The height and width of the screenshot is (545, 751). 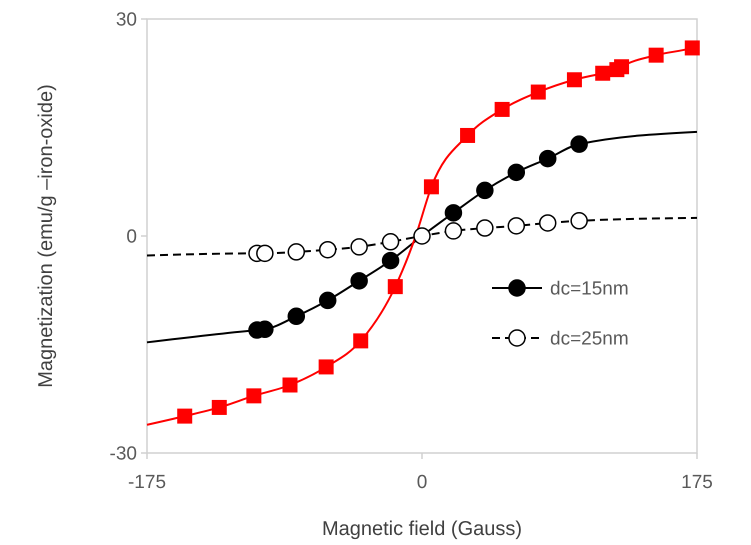 I want to click on y-tick-label: 0, so click(x=131, y=237).